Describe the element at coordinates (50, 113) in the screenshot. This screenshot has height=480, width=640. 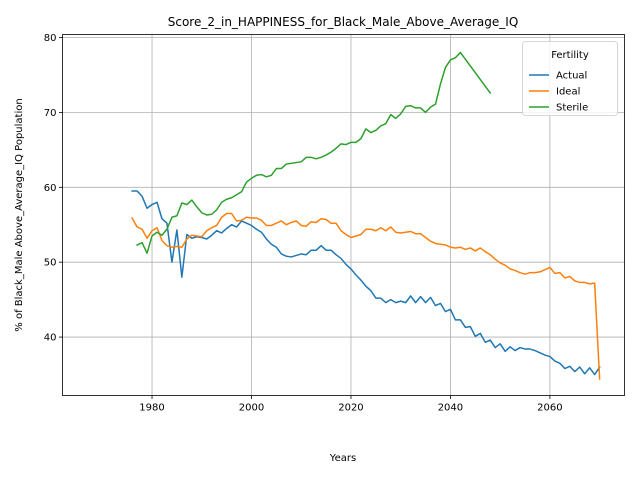
I see `y-tick-label: 70` at that location.